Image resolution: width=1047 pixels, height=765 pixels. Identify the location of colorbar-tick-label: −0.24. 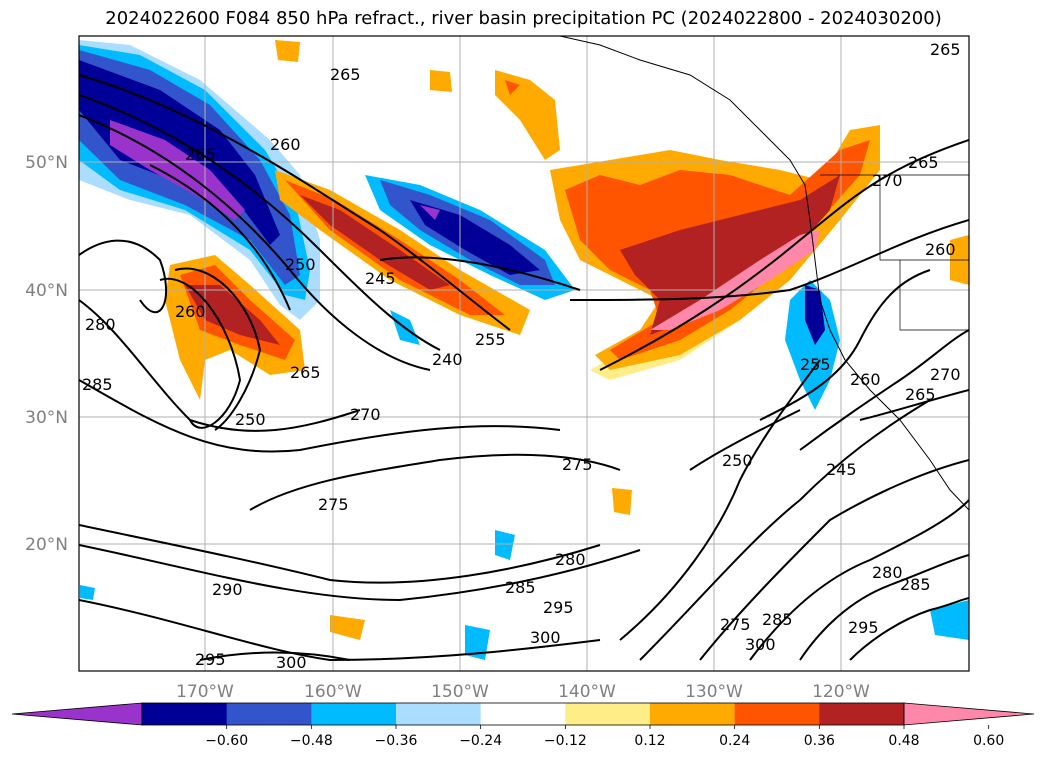
(480, 741).